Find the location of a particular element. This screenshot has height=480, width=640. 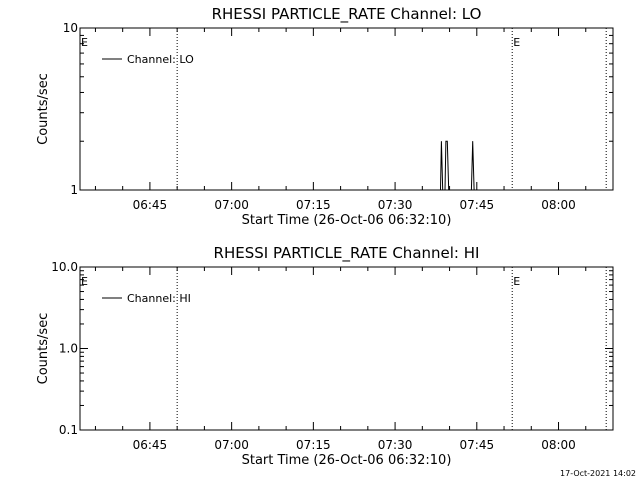

y-tick-label: 10 is located at coordinates (70, 28).